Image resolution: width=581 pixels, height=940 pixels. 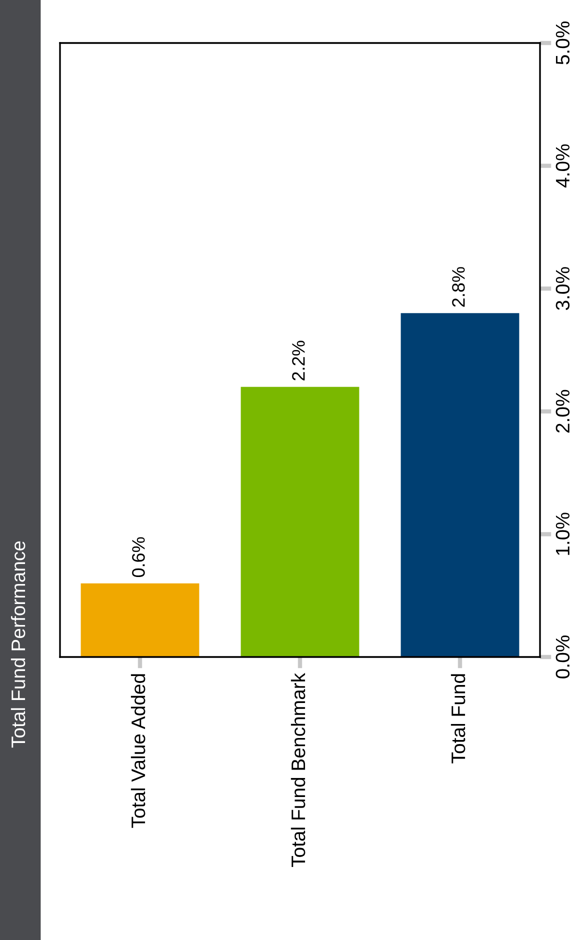 I want to click on data-label: 0.6%, so click(x=138, y=557).